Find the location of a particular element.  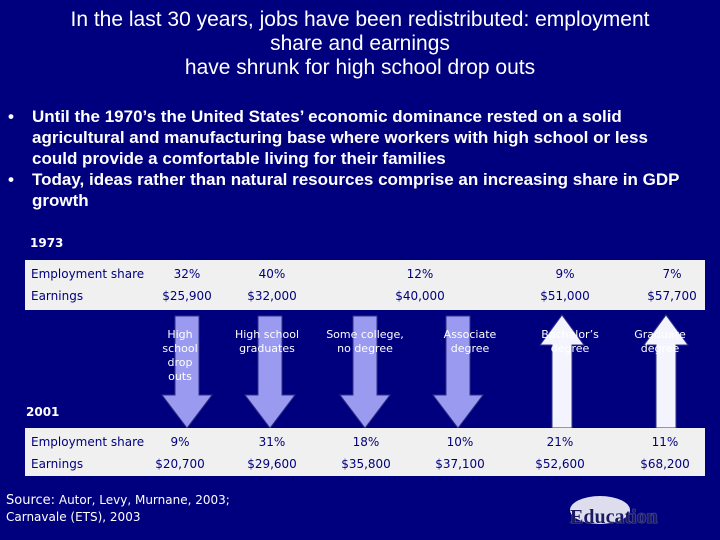

cell: $25,900 is located at coordinates (187, 296).